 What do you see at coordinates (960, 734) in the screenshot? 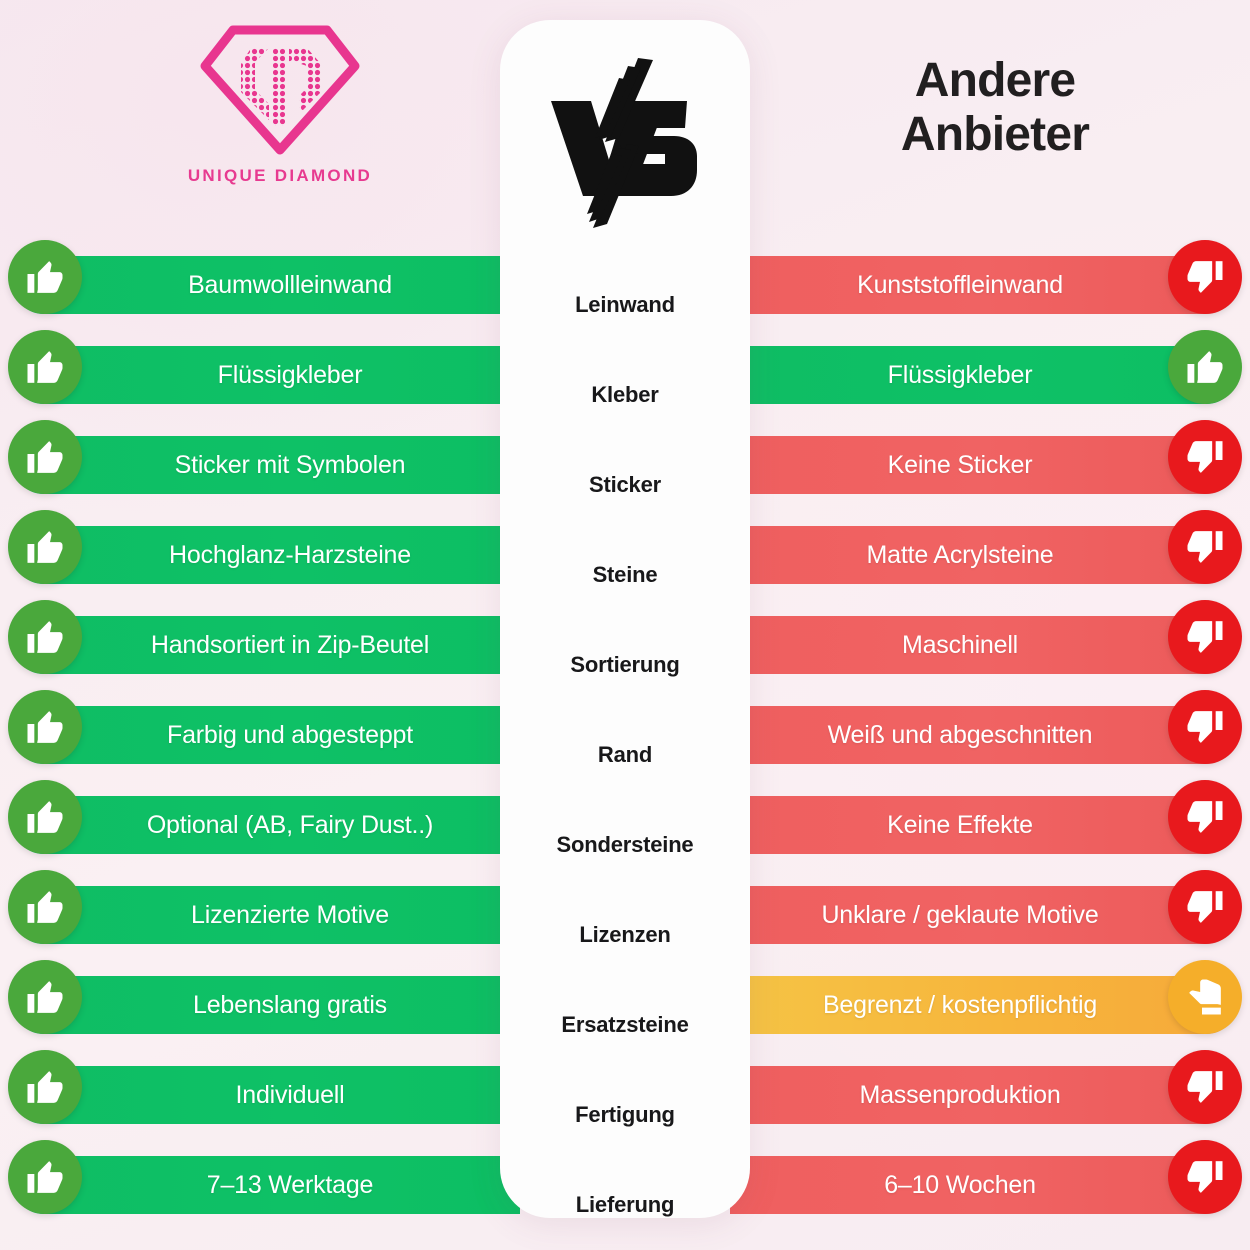
I see `cell-text: Weiß und abgeschnitten` at bounding box center [960, 734].